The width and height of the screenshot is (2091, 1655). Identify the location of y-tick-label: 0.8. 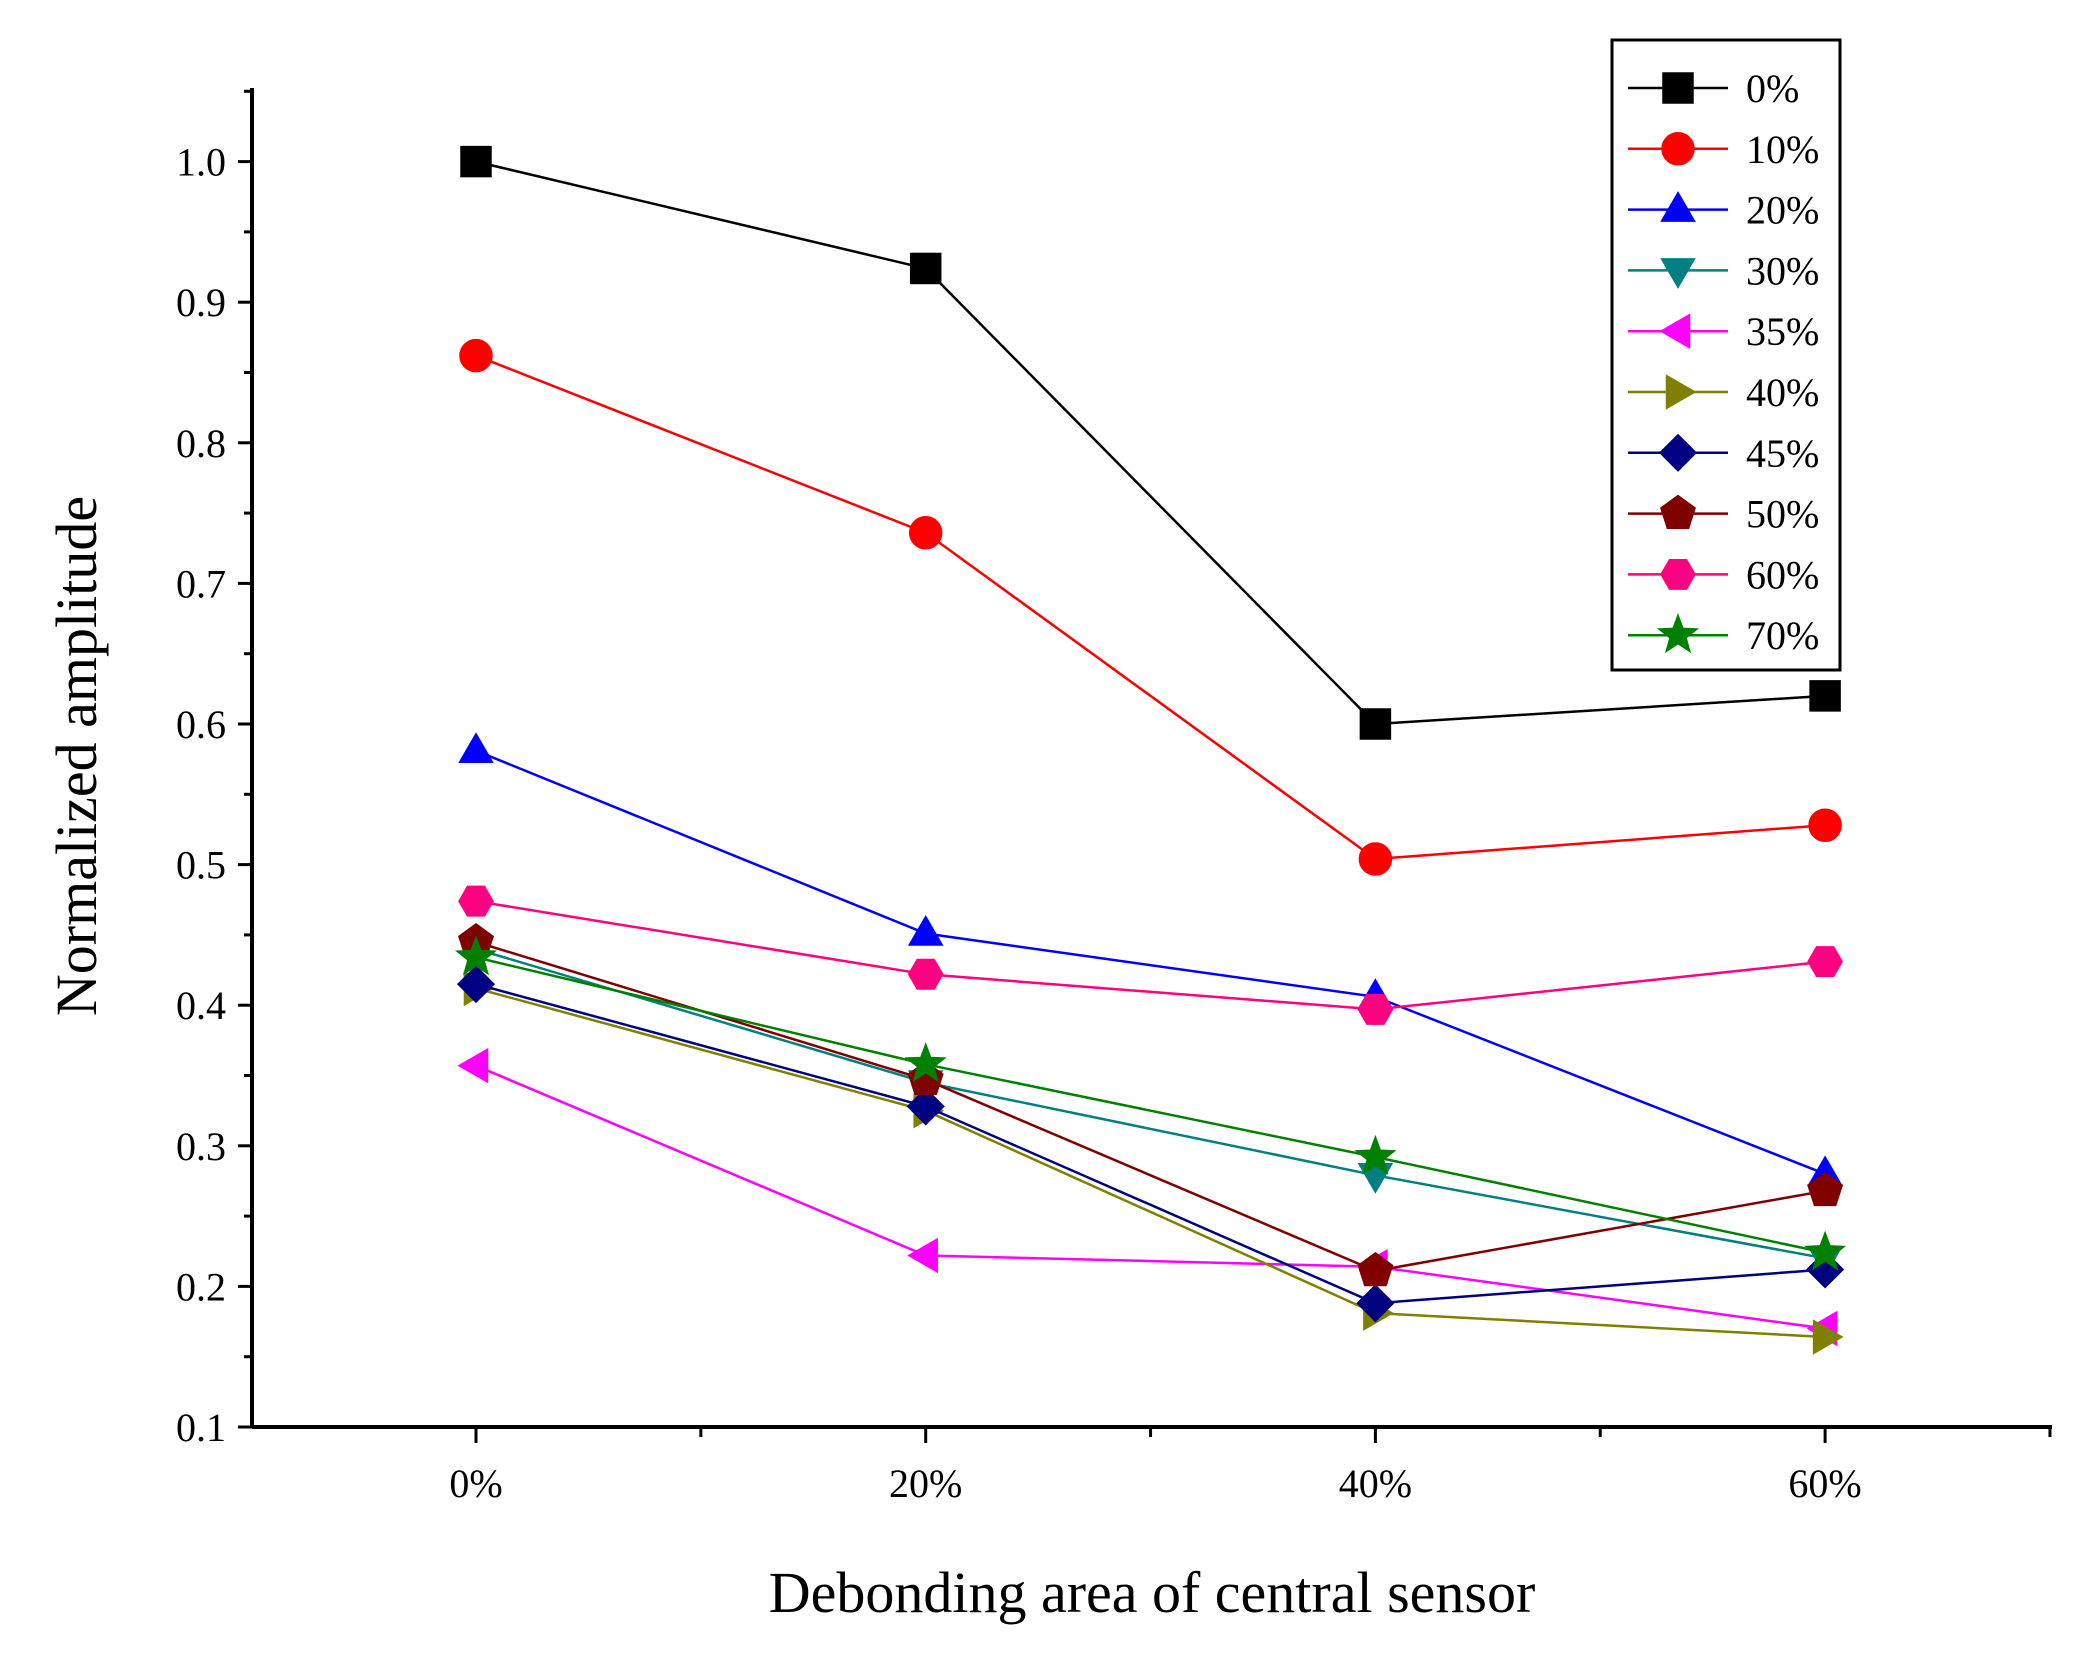
(201, 443).